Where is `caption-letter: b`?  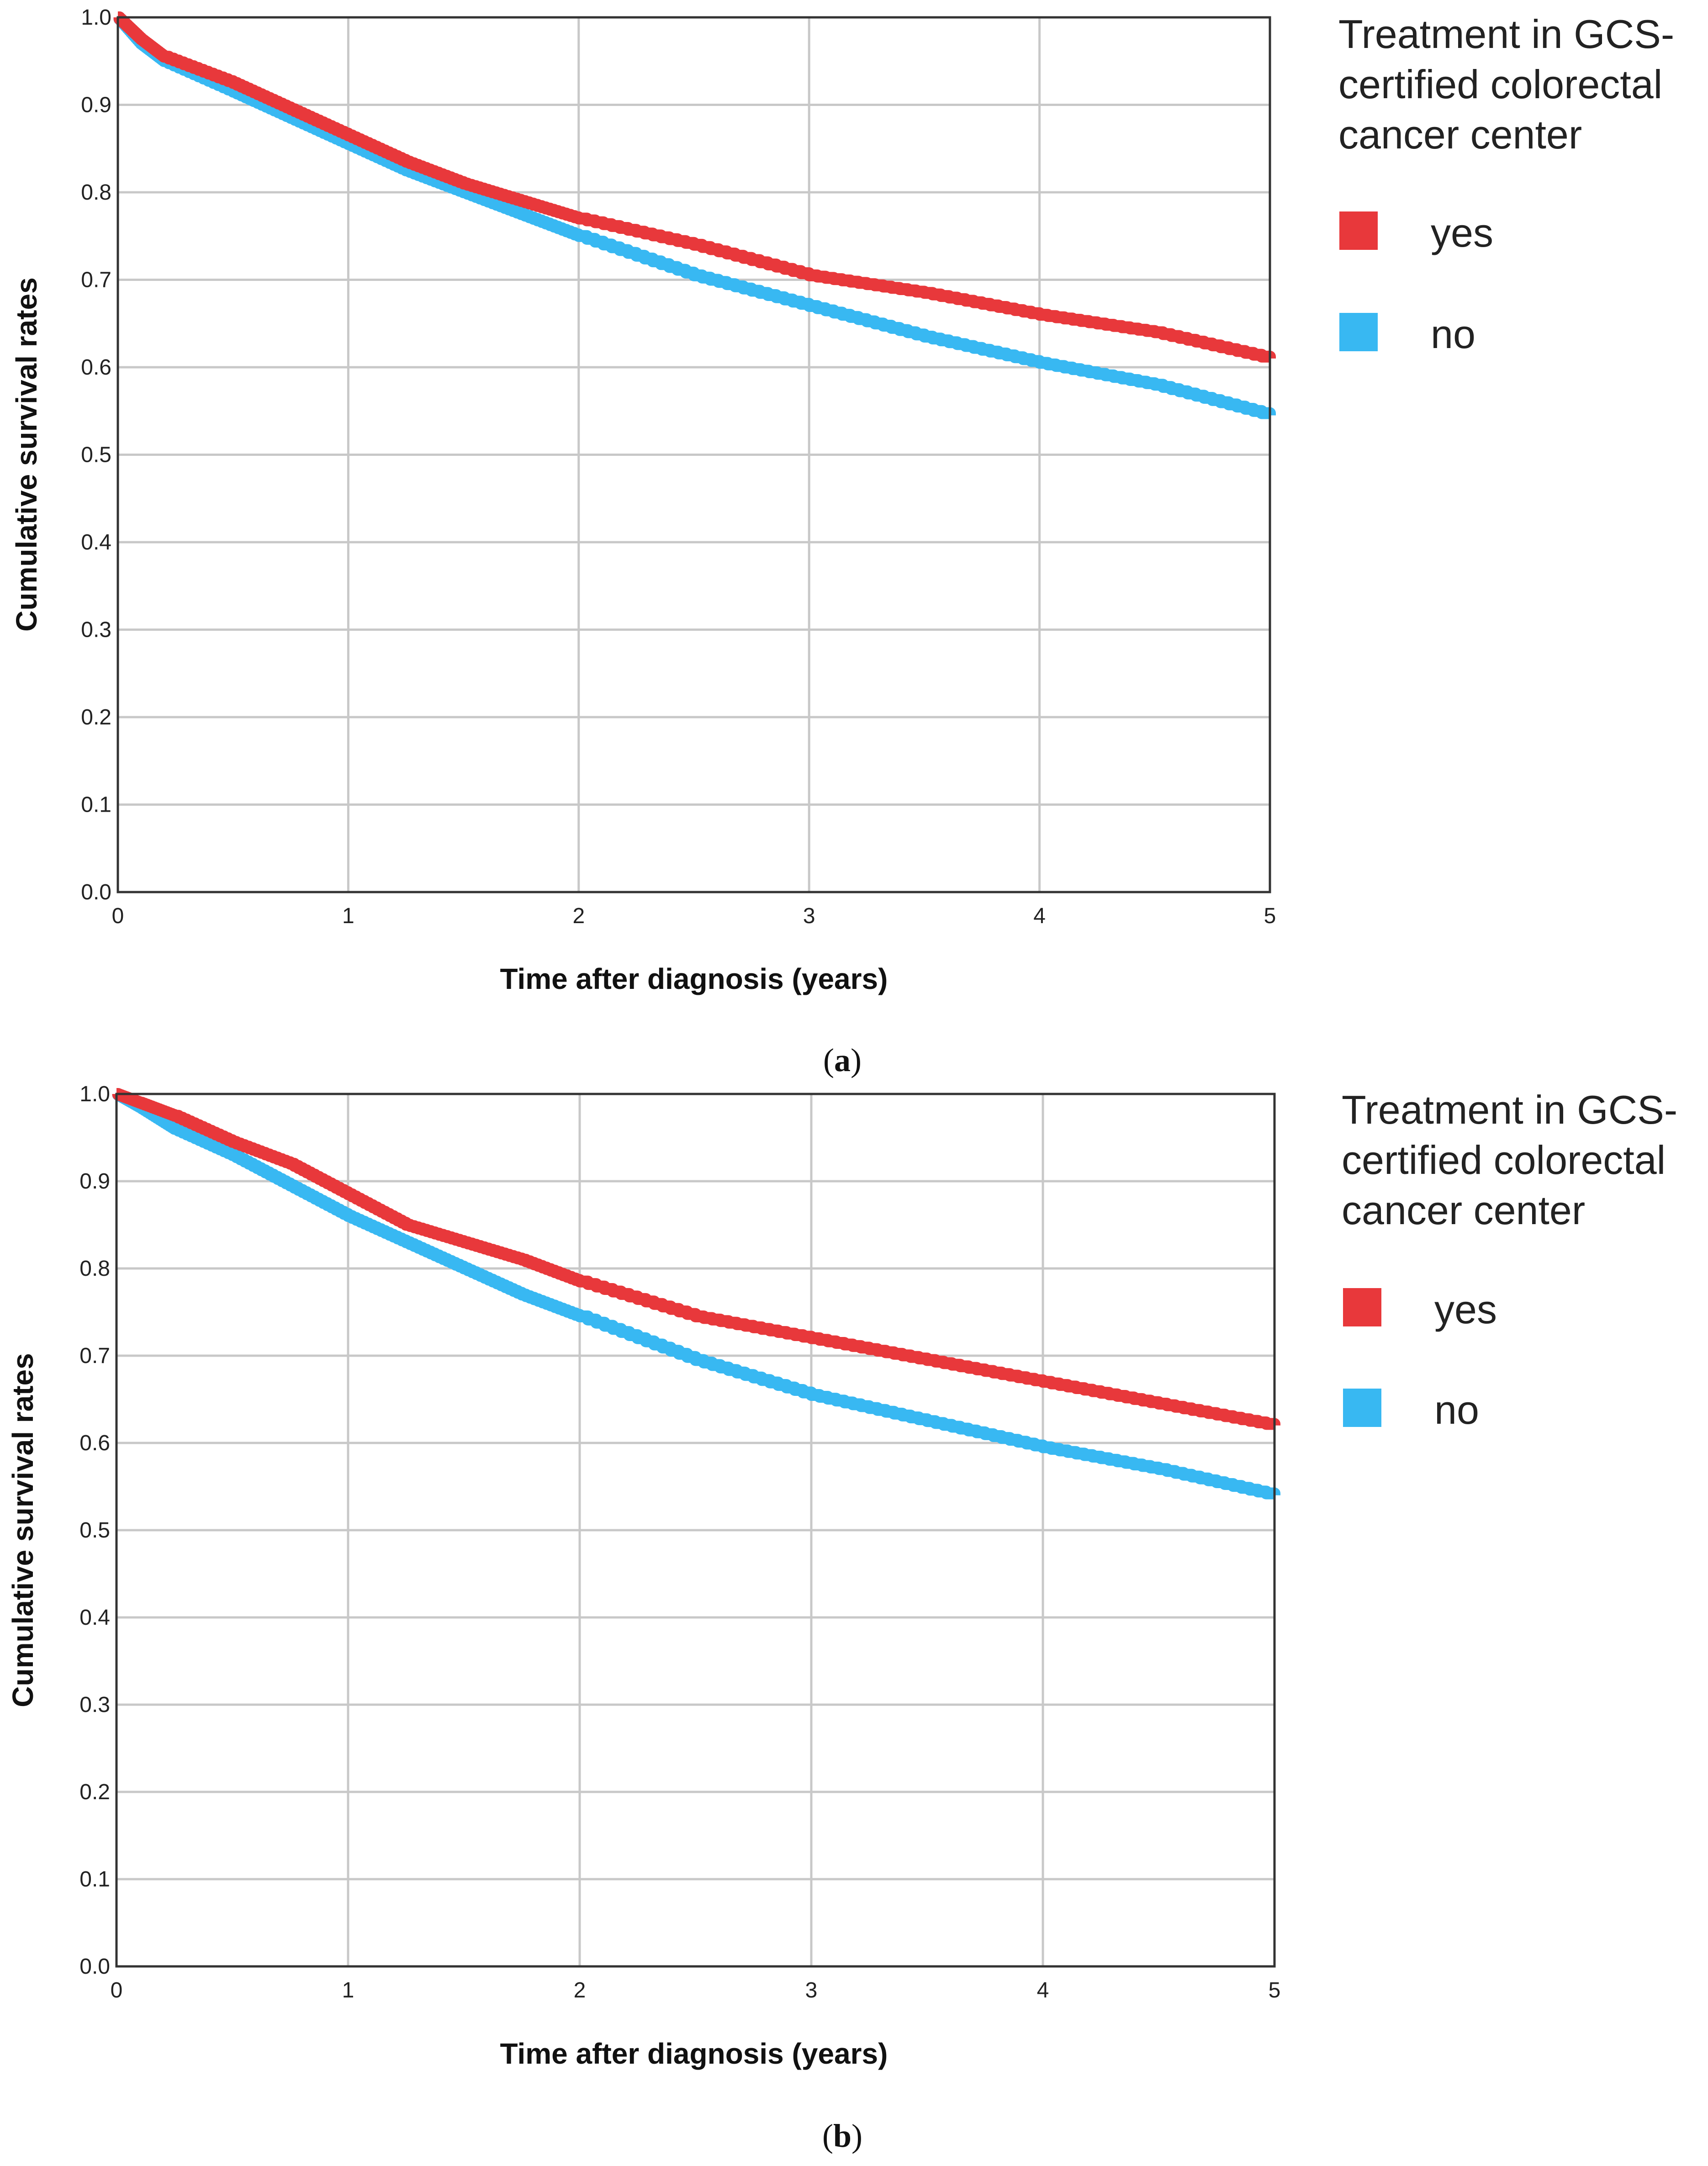 caption-letter: b is located at coordinates (842, 2136).